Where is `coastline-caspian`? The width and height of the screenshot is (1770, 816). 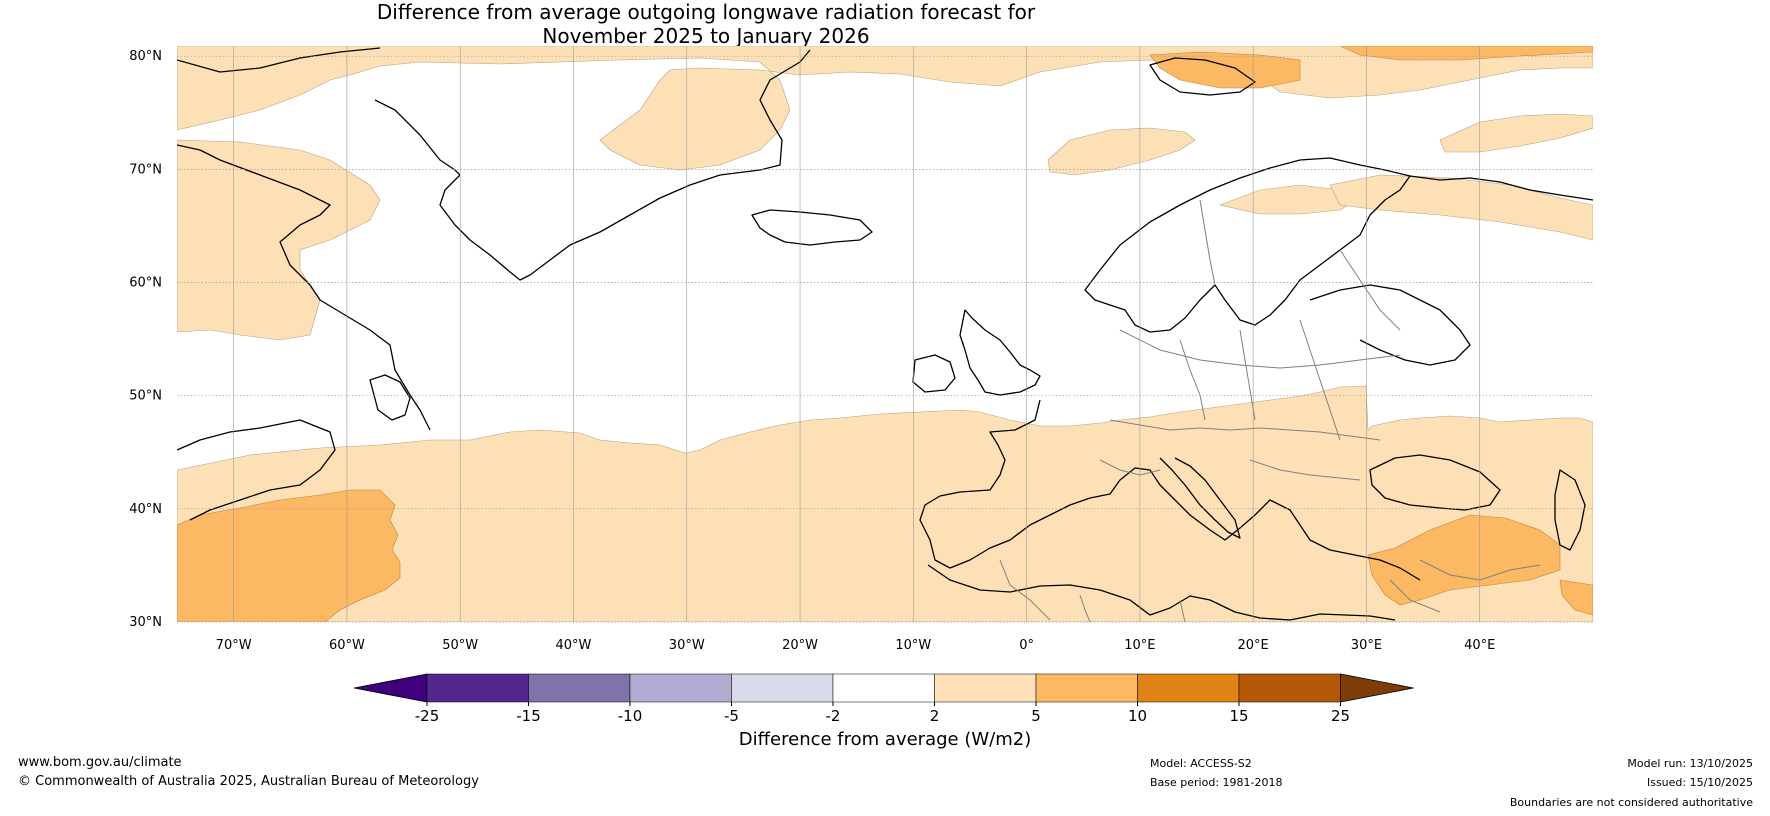 coastline-caspian is located at coordinates (1570, 510).